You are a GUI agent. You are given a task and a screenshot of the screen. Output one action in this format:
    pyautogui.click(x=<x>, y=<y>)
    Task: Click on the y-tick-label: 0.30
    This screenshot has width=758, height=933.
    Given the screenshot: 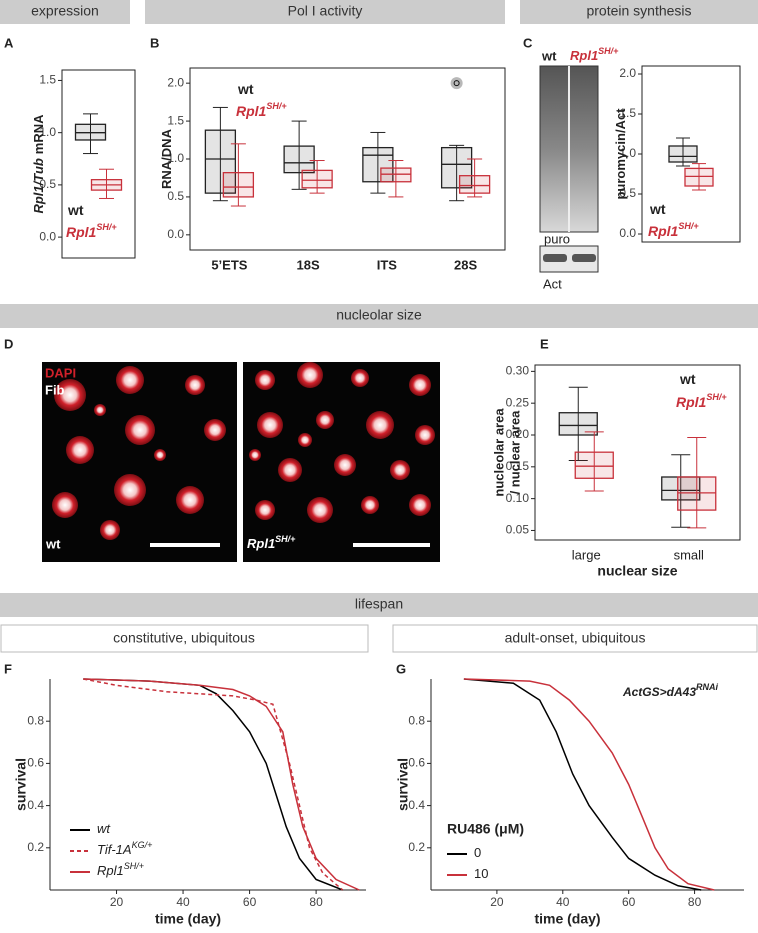 What is the action you would take?
    pyautogui.click(x=518, y=371)
    